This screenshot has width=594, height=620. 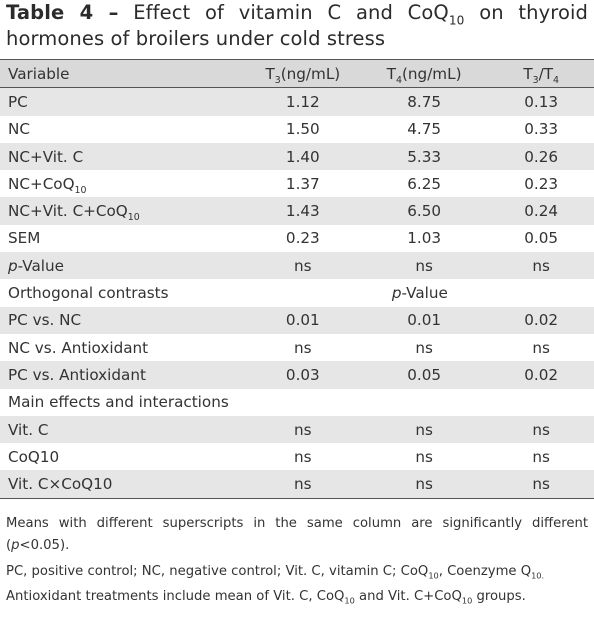 I want to click on table-row-nc-coq10: NC+CoQ10 1.37 6.25 0.23, so click(x=297, y=184).